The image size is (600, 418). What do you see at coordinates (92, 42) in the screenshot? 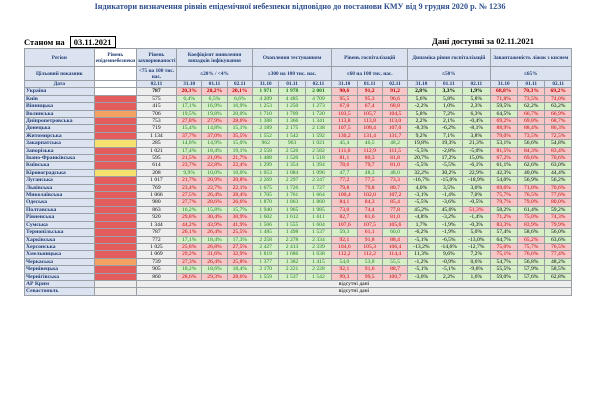
I see `status-date: 03.11.2021` at bounding box center [92, 42].